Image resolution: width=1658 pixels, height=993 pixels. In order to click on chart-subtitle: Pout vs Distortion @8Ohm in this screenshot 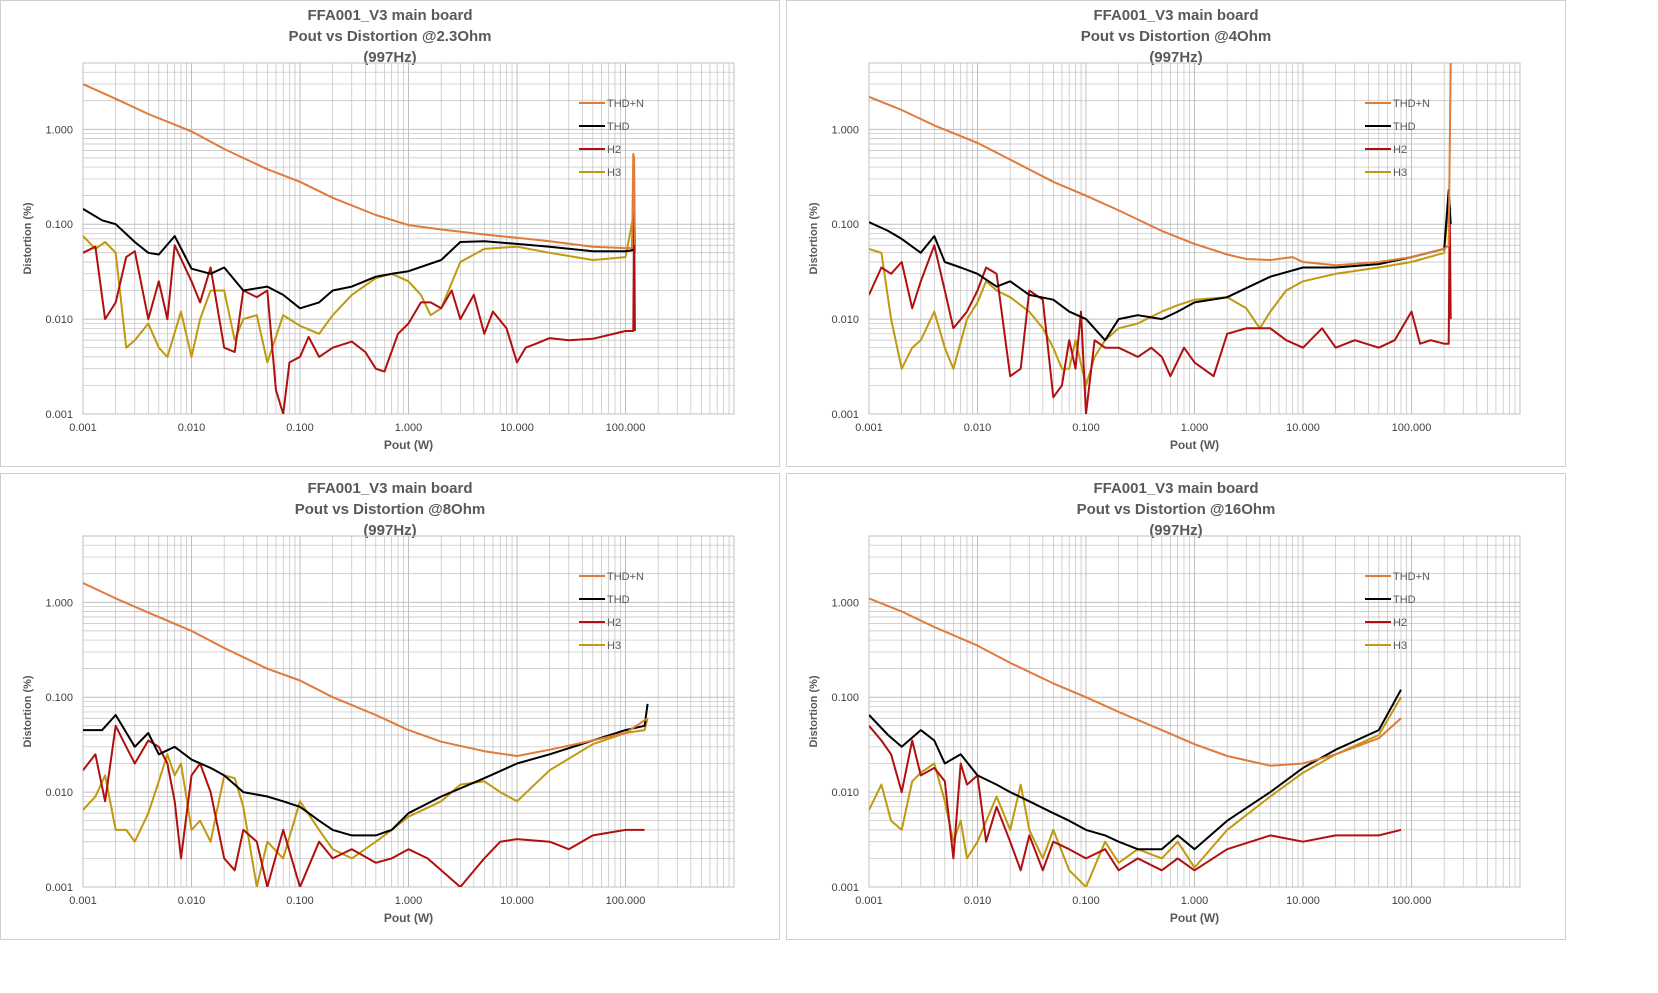, I will do `click(390, 509)`.